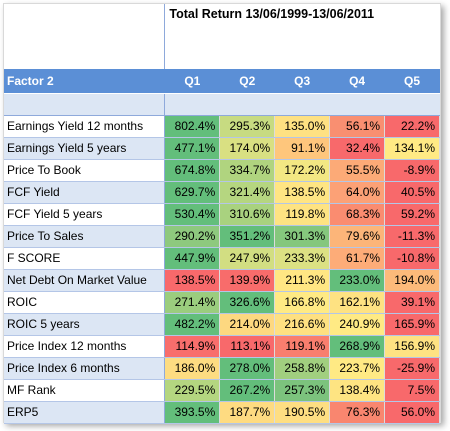 The width and height of the screenshot is (450, 431). I want to click on value-cell-q1: 229.5%, so click(192, 390).